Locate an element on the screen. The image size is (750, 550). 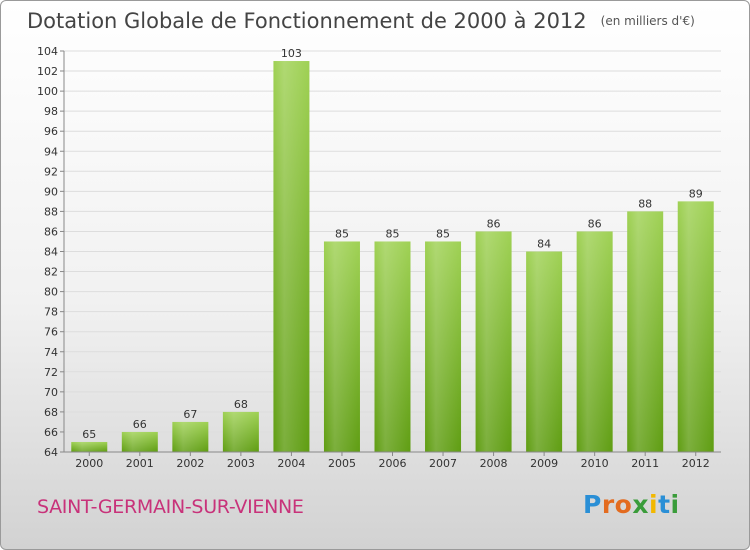
x-tick-label: 2008 is located at coordinates (494, 463).